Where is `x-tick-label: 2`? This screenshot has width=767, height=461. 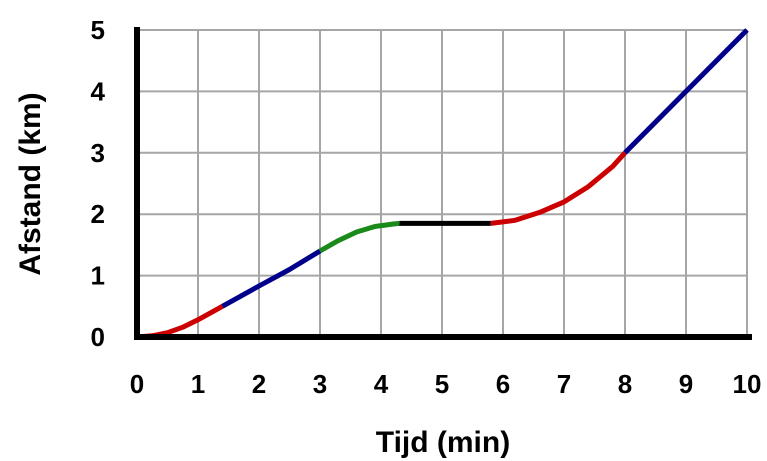
x-tick-label: 2 is located at coordinates (259, 384).